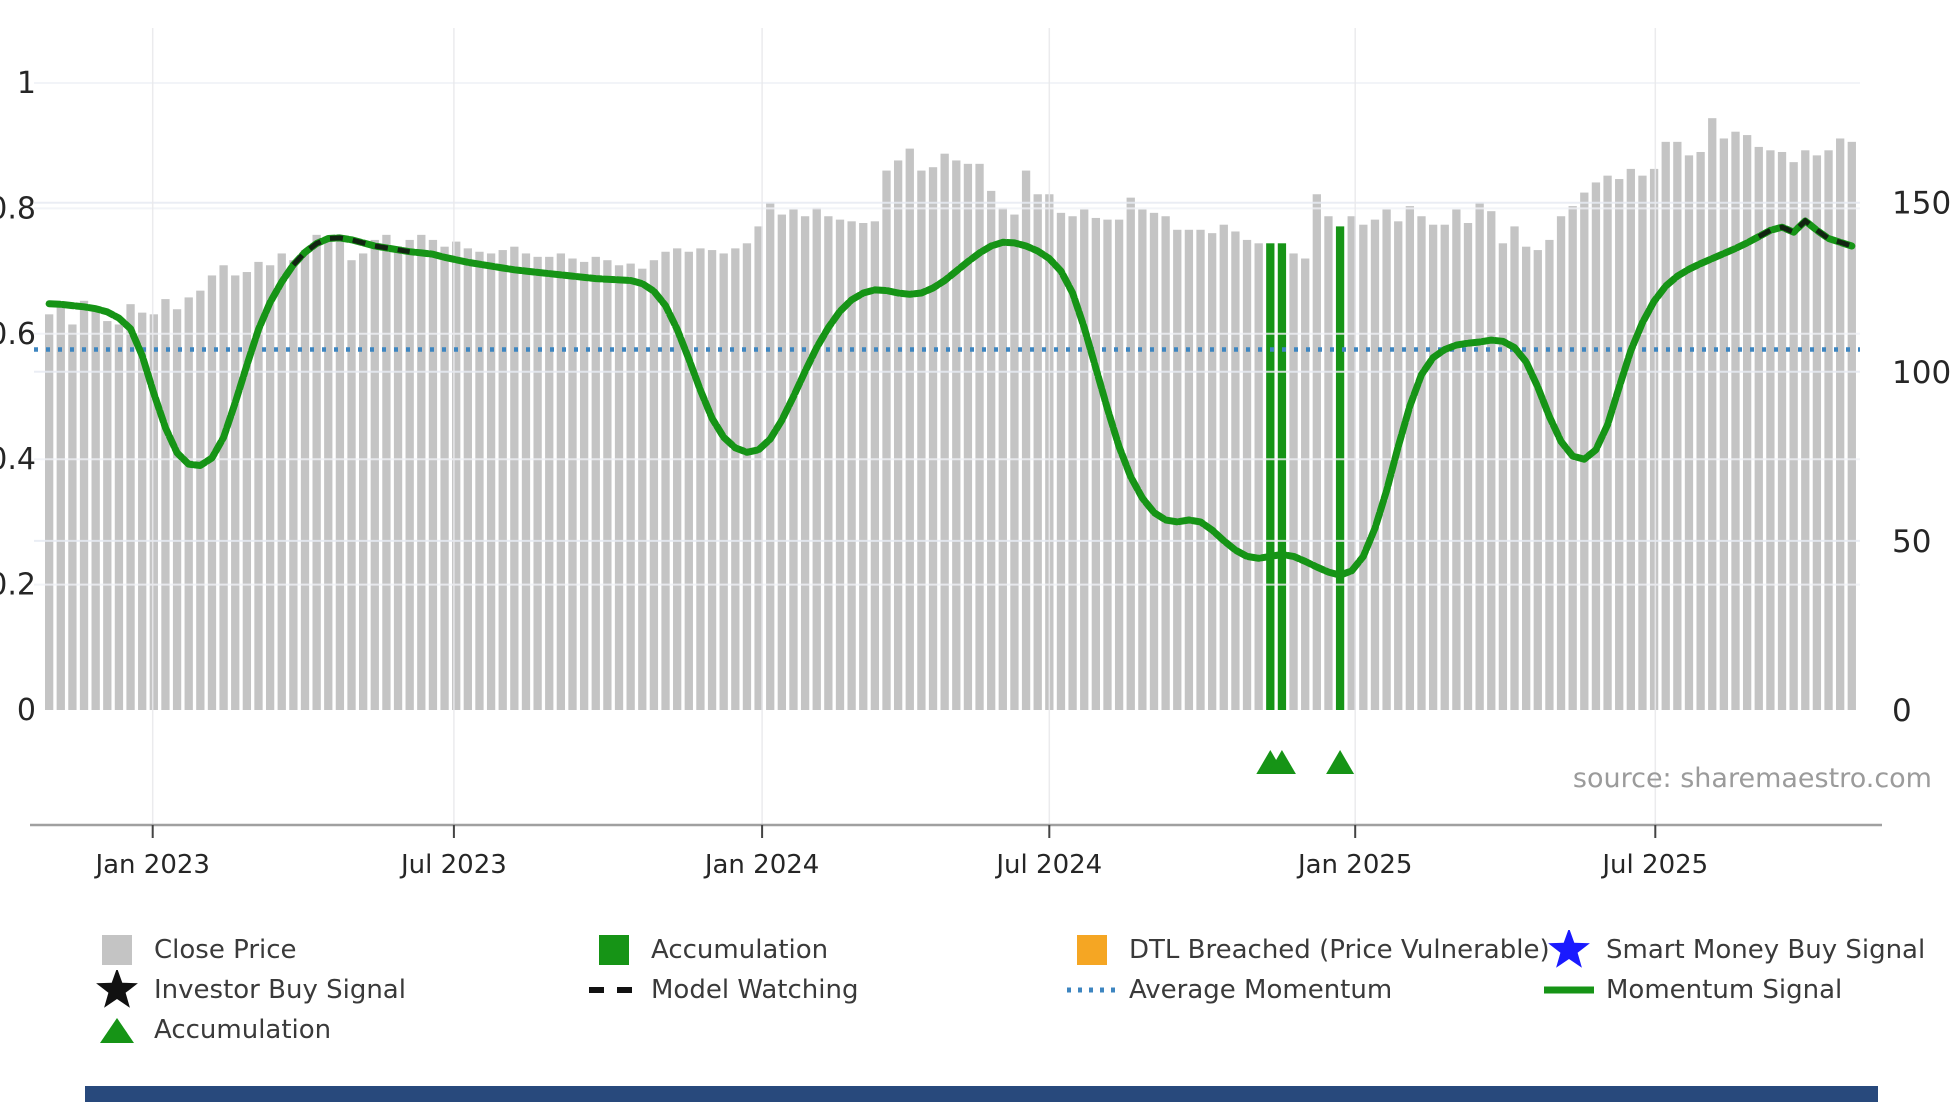  What do you see at coordinates (26, 710) in the screenshot?
I see `y-left-tick-label: 0` at bounding box center [26, 710].